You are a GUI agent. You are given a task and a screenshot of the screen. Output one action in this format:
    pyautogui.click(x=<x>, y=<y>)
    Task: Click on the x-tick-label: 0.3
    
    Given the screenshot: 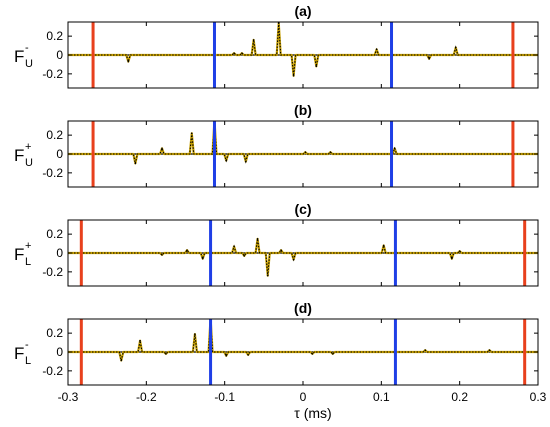 What is the action you would take?
    pyautogui.click(x=538, y=397)
    